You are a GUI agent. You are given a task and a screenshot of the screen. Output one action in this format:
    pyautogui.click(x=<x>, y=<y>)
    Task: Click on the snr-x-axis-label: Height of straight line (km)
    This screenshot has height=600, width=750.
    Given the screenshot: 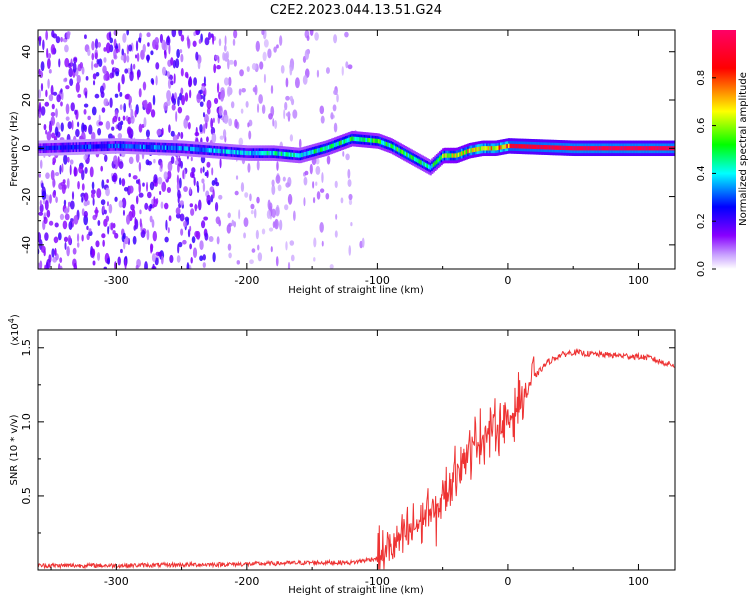 What is the action you would take?
    pyautogui.click(x=356, y=590)
    